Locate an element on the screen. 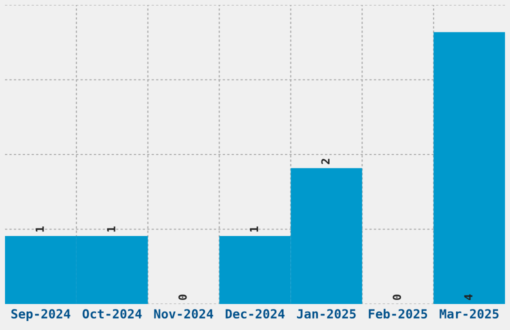 The image size is (510, 330). x-tick-label: Dec-2024 is located at coordinates (255, 314).